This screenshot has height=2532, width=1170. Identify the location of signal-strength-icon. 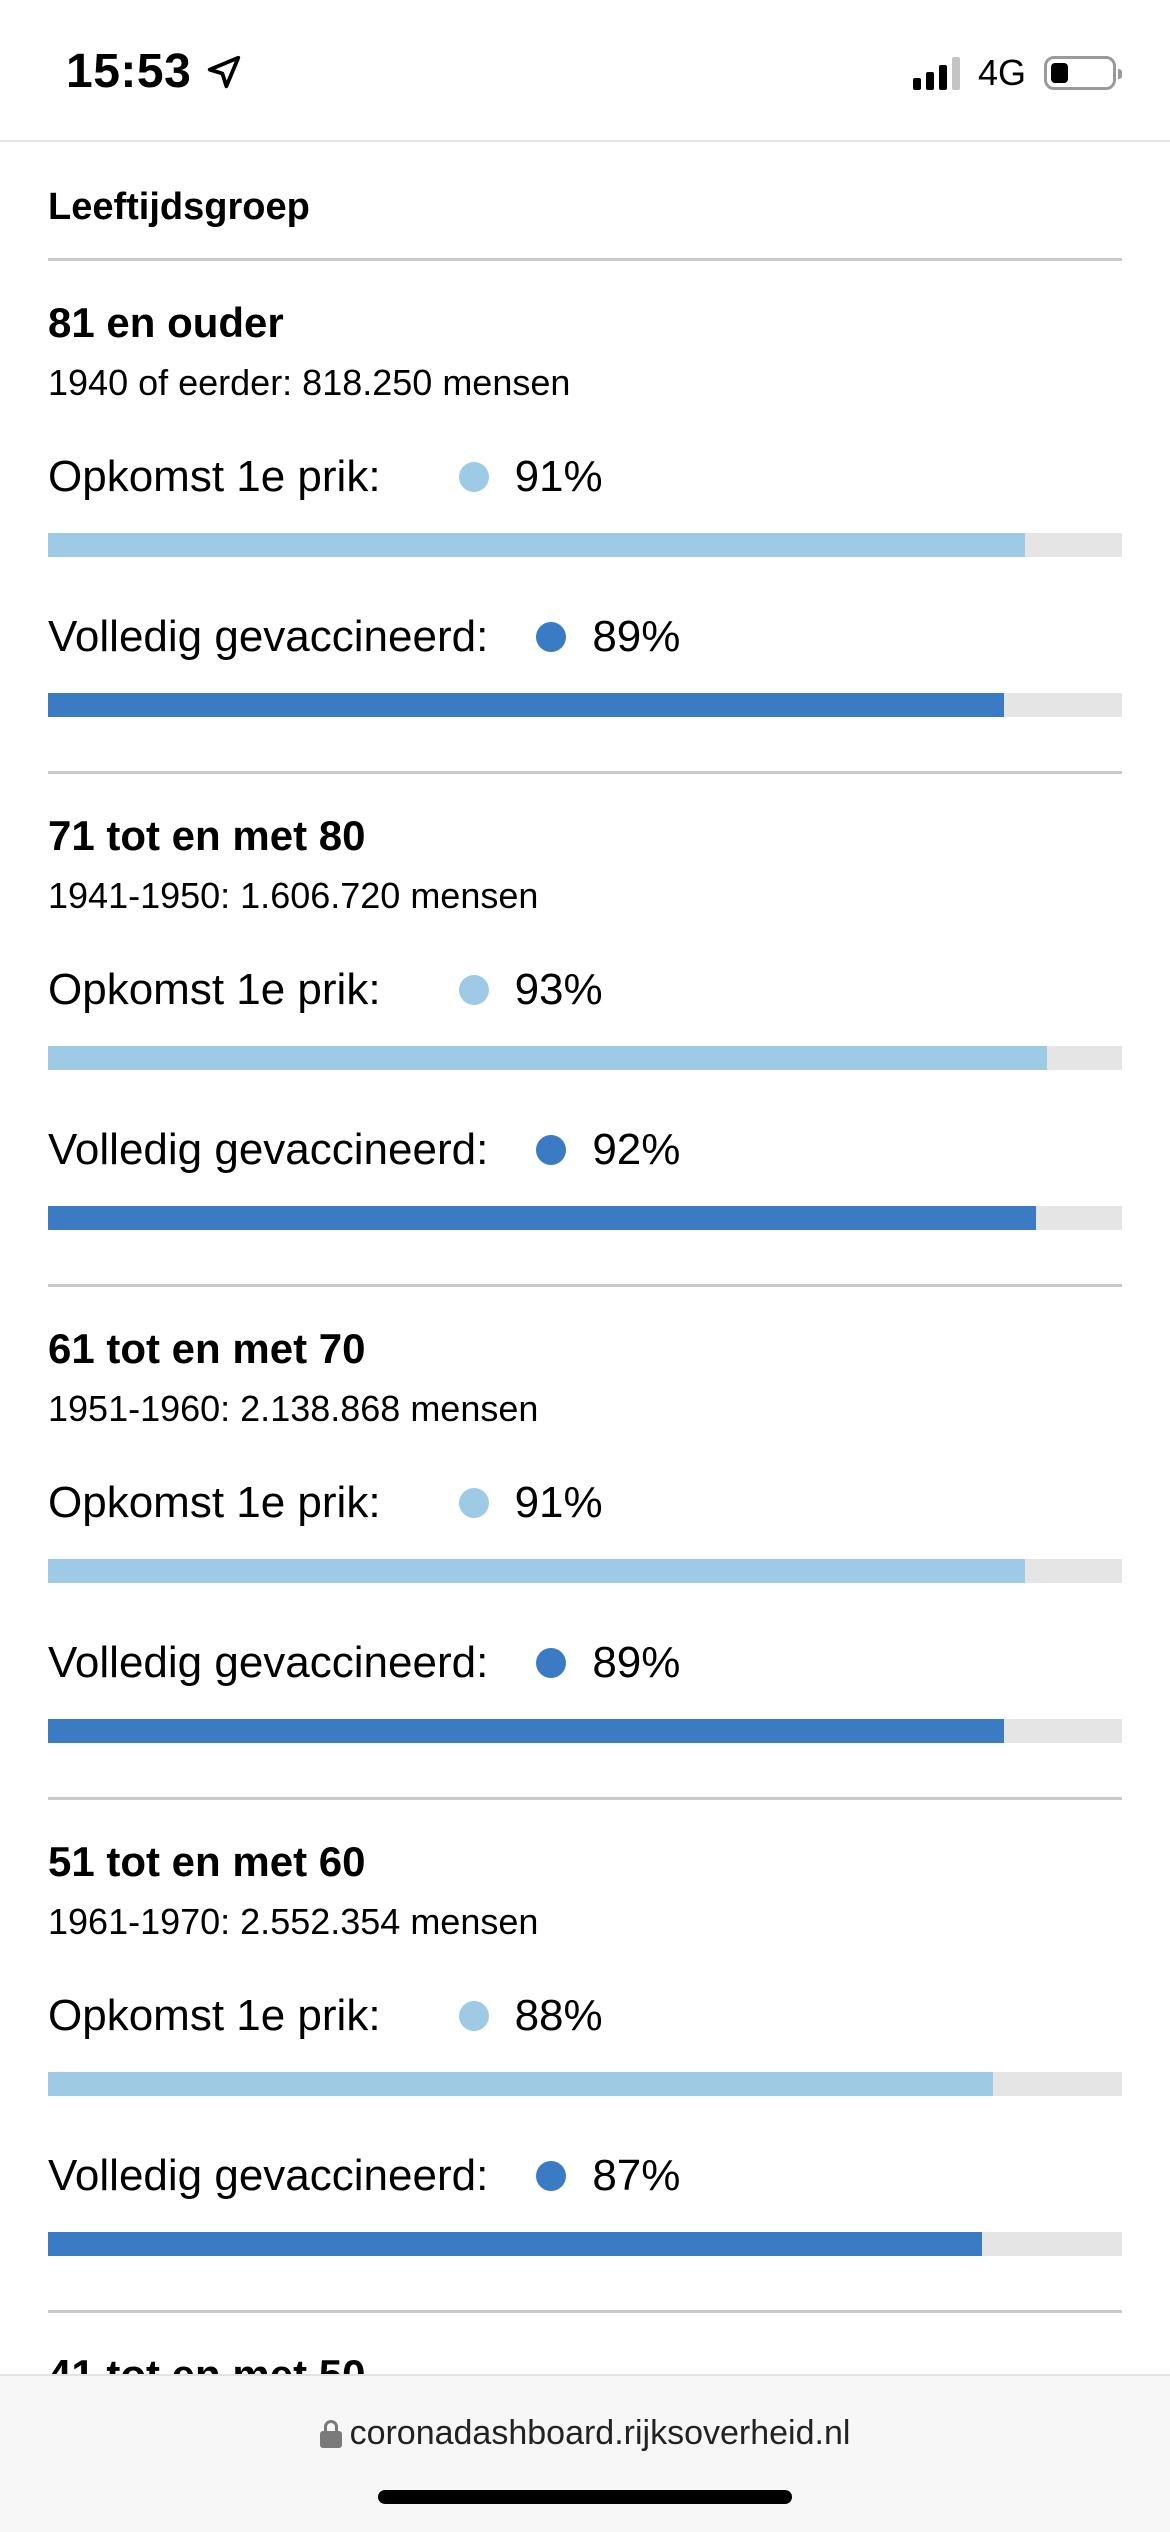
(936, 73).